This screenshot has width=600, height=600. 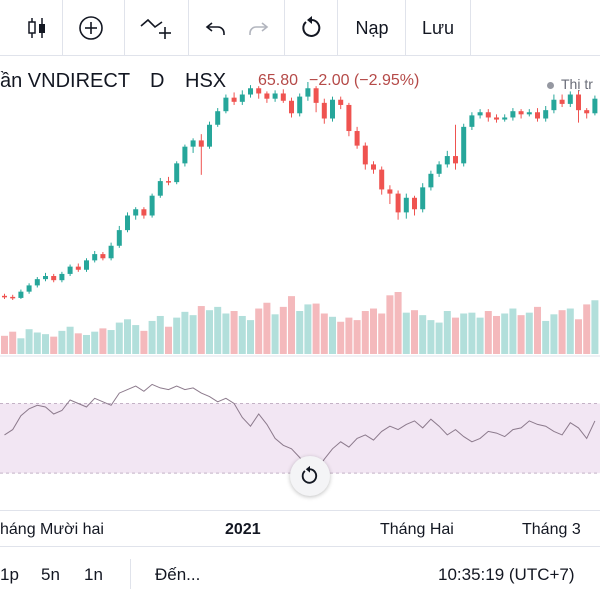 I want to click on redo-button, so click(x=258, y=28).